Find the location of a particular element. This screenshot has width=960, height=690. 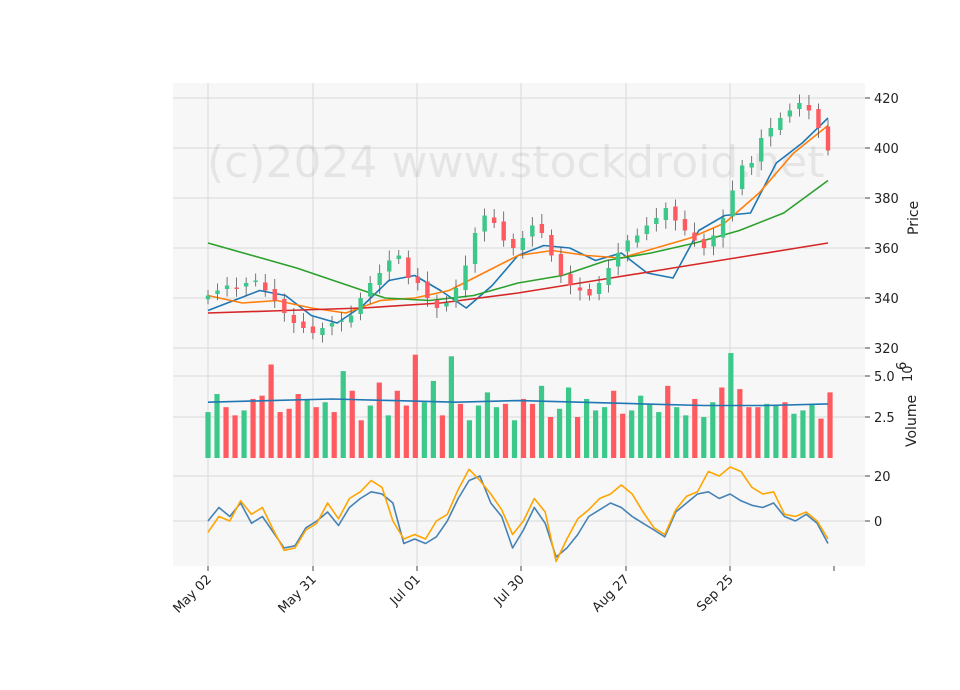

date-tick-label: Jul 30 is located at coordinates (509, 590).